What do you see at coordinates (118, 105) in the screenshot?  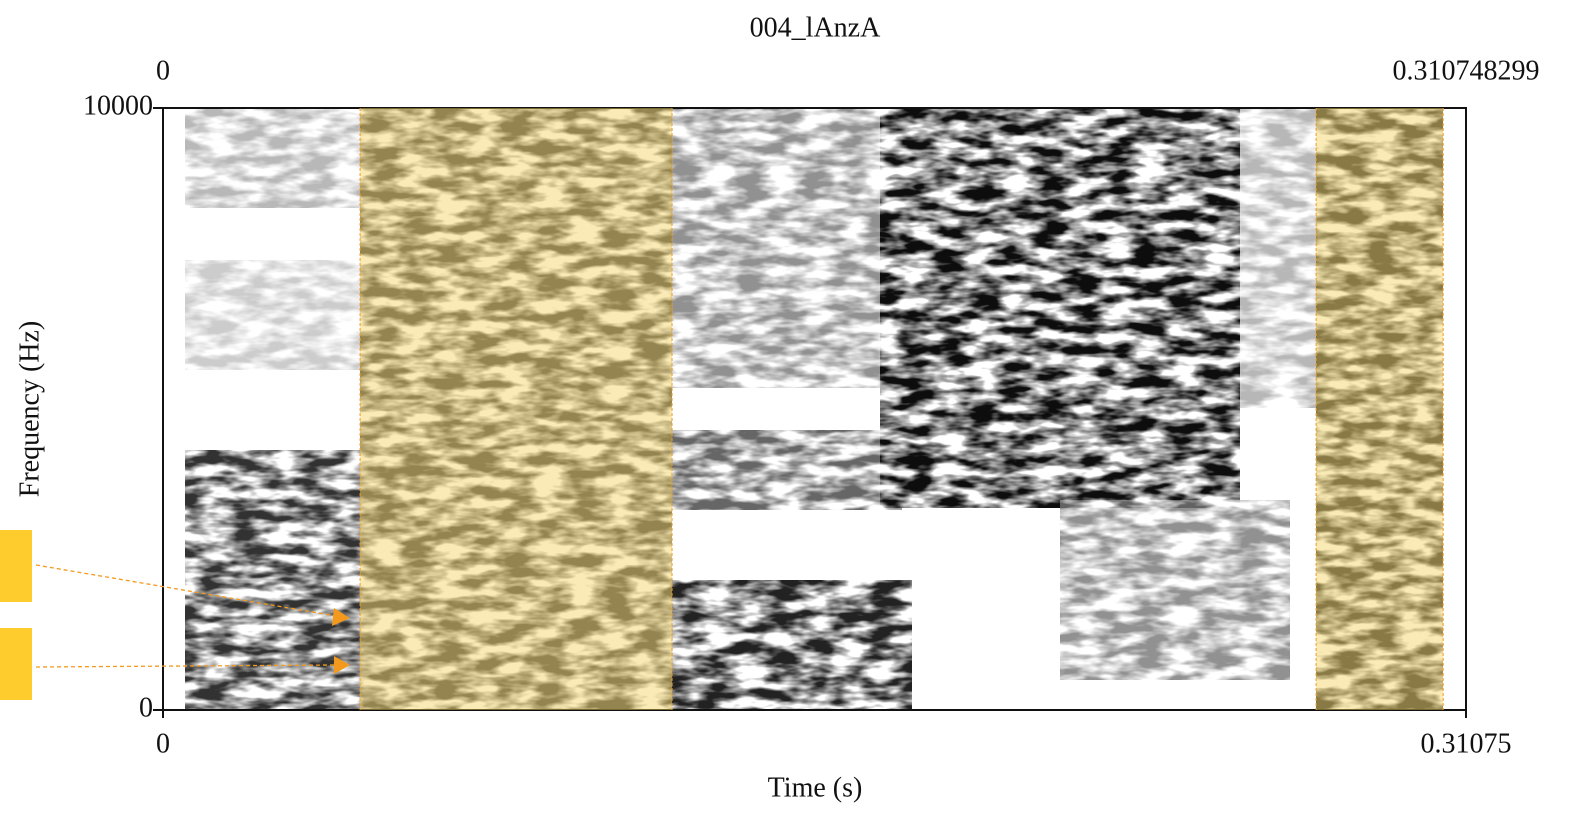 I see `y-tick-label: 10000` at bounding box center [118, 105].